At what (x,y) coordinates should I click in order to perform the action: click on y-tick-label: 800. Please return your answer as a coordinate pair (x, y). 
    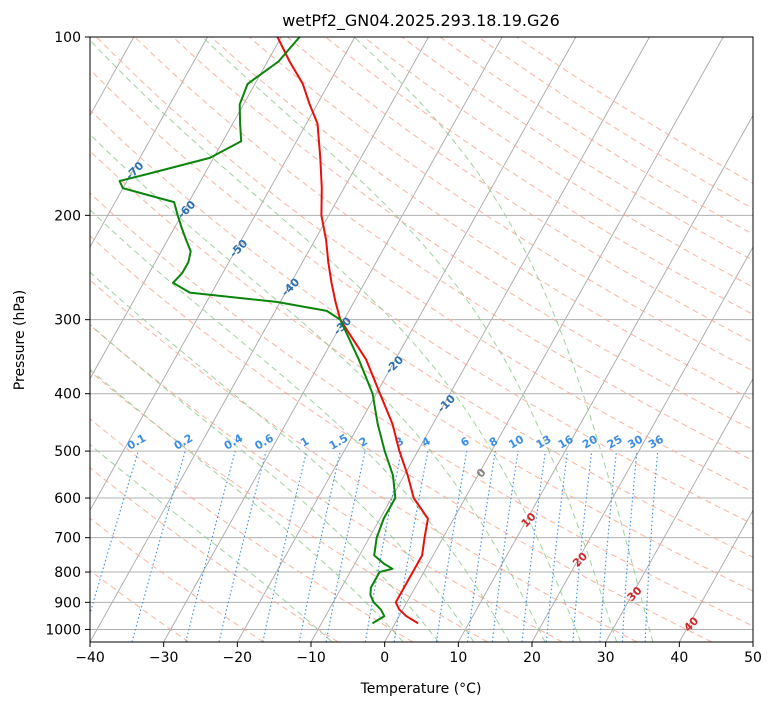
    Looking at the image, I should click on (67, 573).